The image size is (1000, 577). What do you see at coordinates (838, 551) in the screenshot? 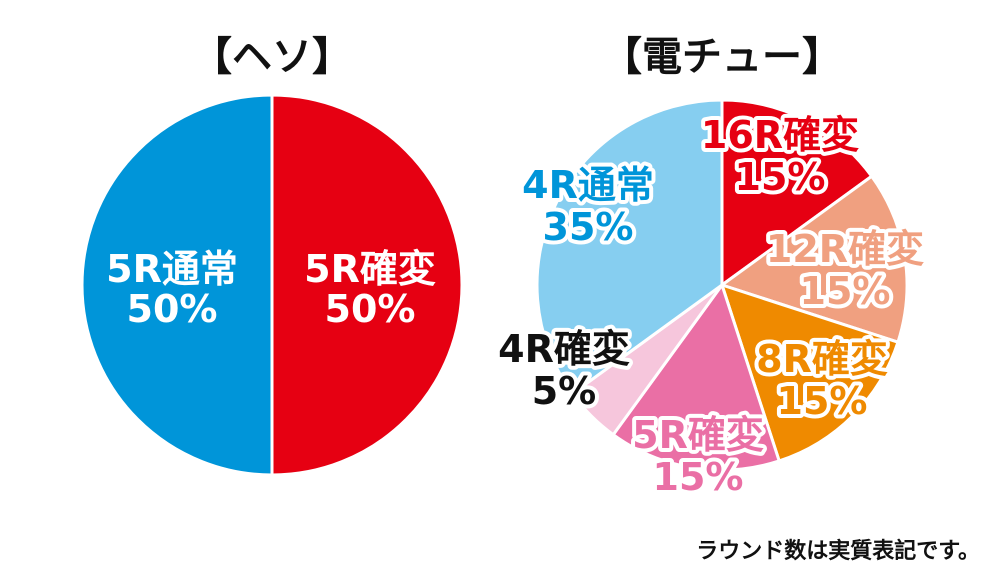
I see `footer-note: ラウンド数は実質表記です。` at bounding box center [838, 551].